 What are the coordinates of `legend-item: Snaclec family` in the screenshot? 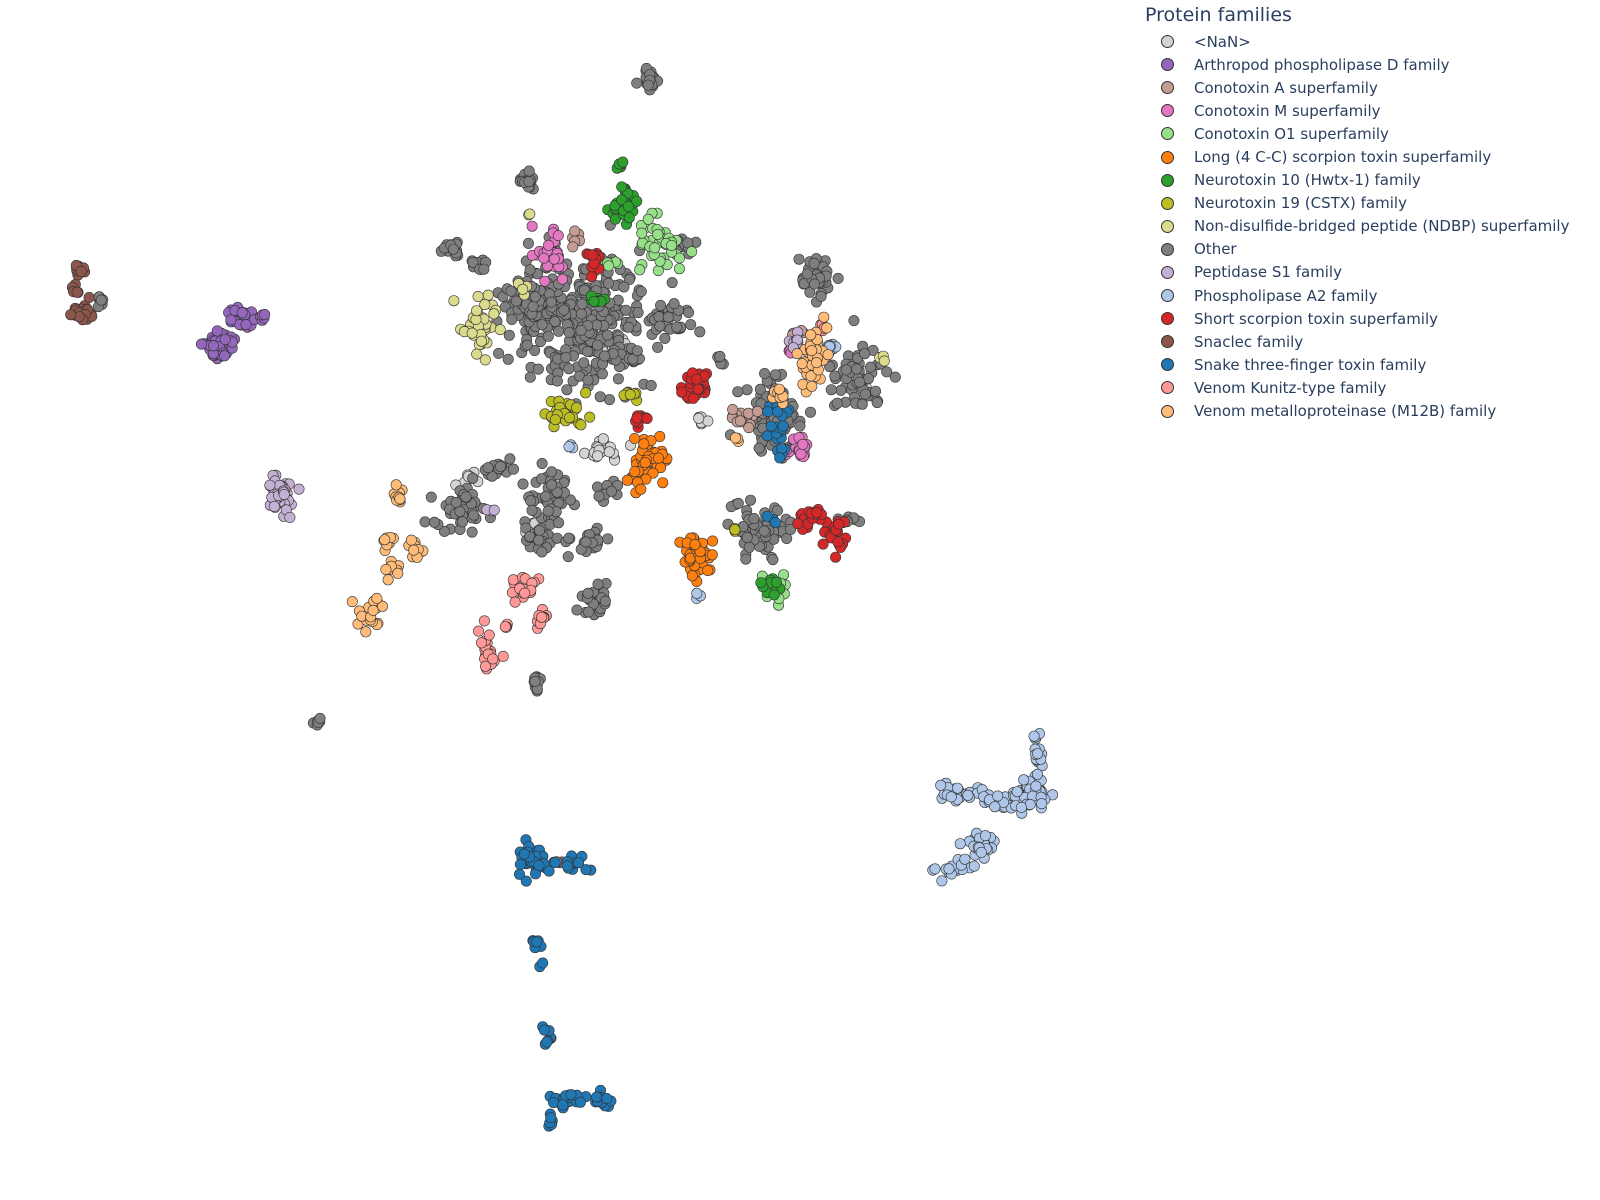 It's located at (1378, 341).